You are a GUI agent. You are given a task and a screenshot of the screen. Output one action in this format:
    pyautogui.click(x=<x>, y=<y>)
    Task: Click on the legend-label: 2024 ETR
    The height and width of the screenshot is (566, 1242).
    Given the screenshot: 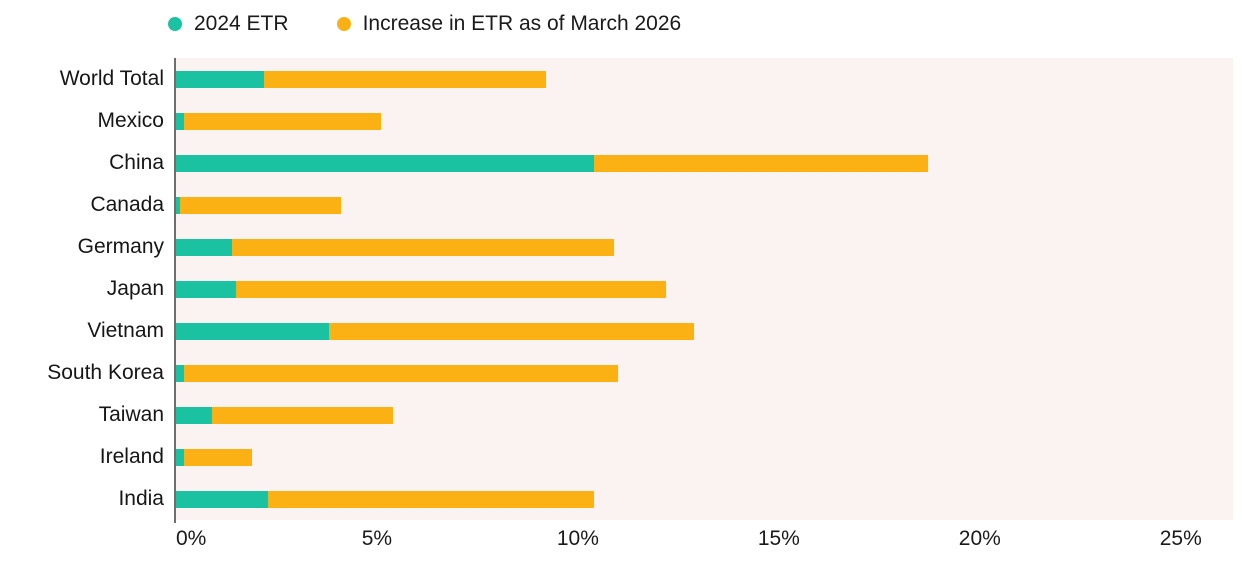 What is the action you would take?
    pyautogui.click(x=241, y=23)
    